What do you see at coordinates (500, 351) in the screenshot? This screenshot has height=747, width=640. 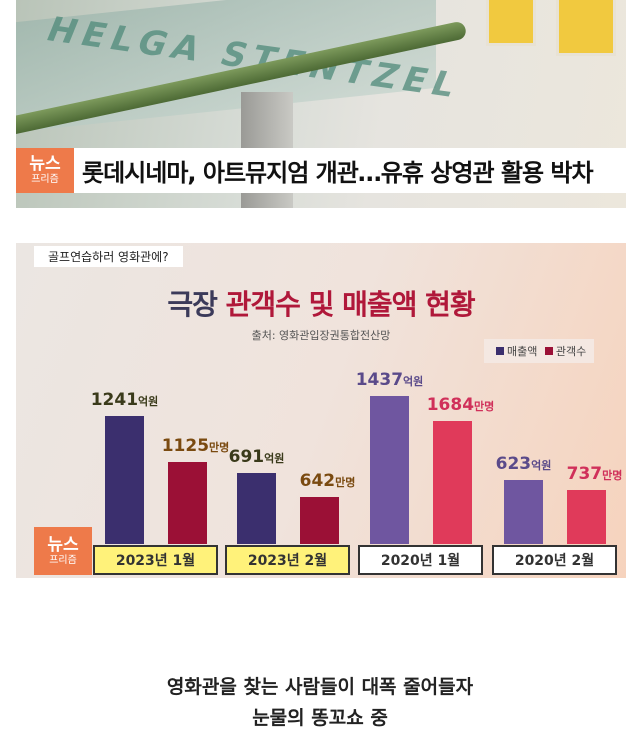 I see `legend-swatch-revenue` at bounding box center [500, 351].